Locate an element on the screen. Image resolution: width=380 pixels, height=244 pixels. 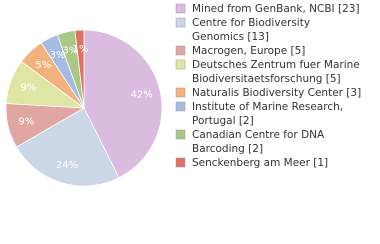
legend-label-line: Naturalis Biodiversity Center [3] is located at coordinates (276, 93).